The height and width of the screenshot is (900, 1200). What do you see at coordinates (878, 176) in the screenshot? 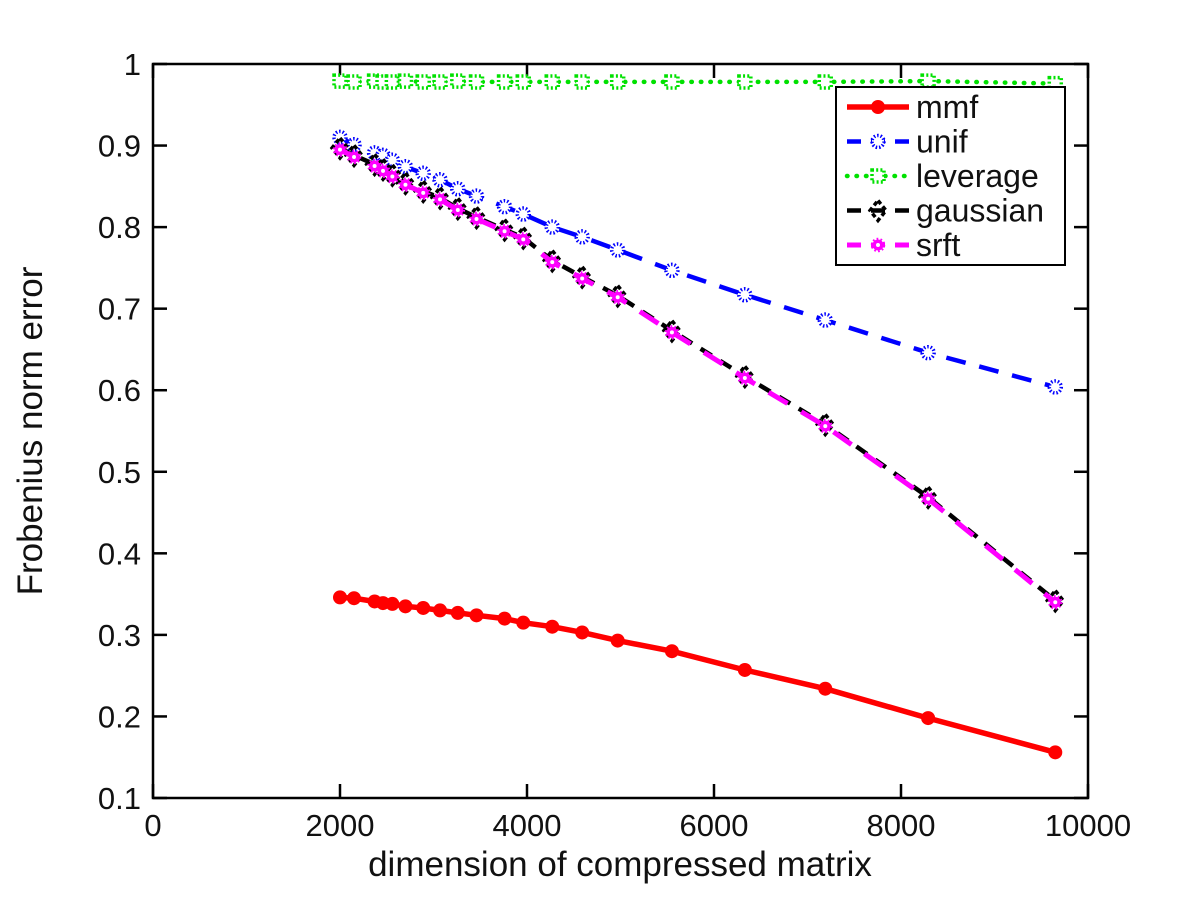
I see `legend-marker-leverage` at bounding box center [878, 176].